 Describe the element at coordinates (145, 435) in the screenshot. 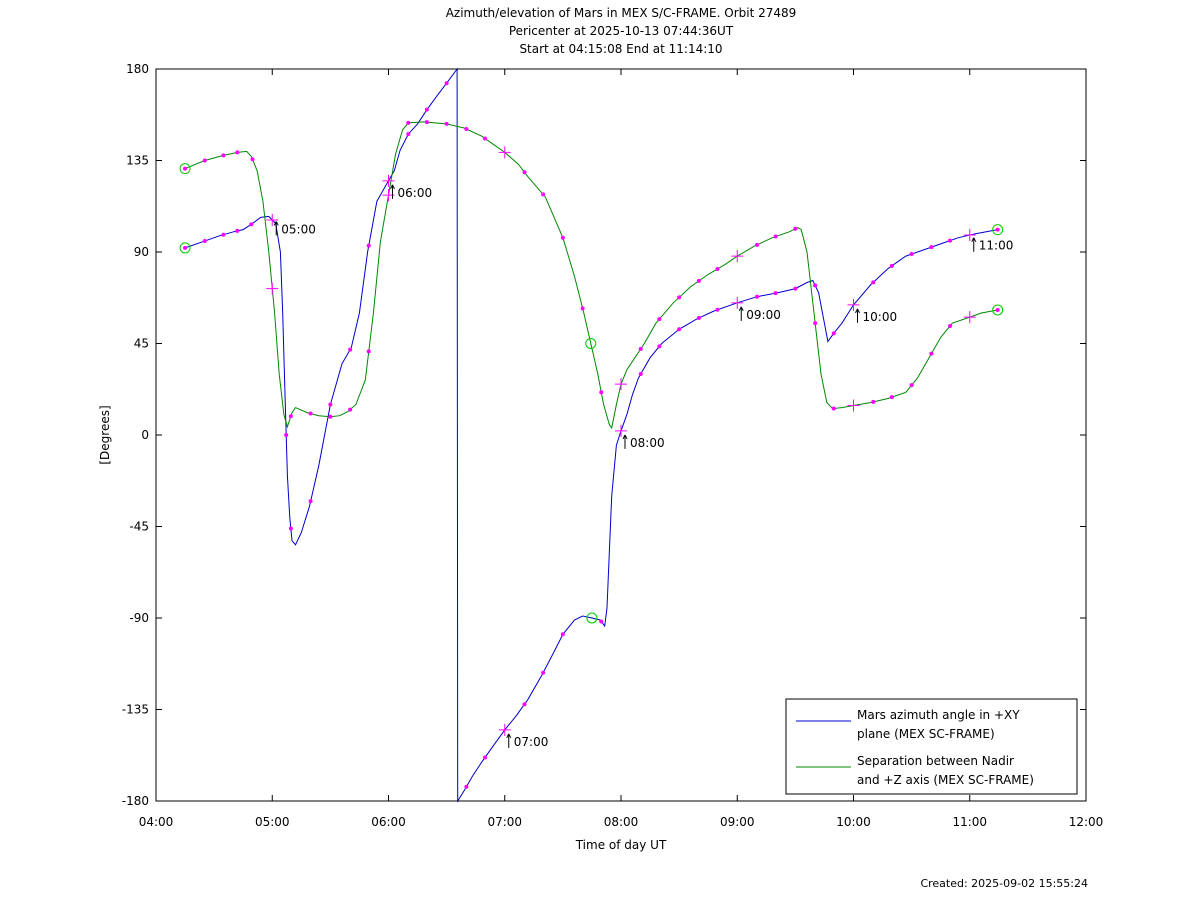

I see `y-tick-label: 0` at that location.